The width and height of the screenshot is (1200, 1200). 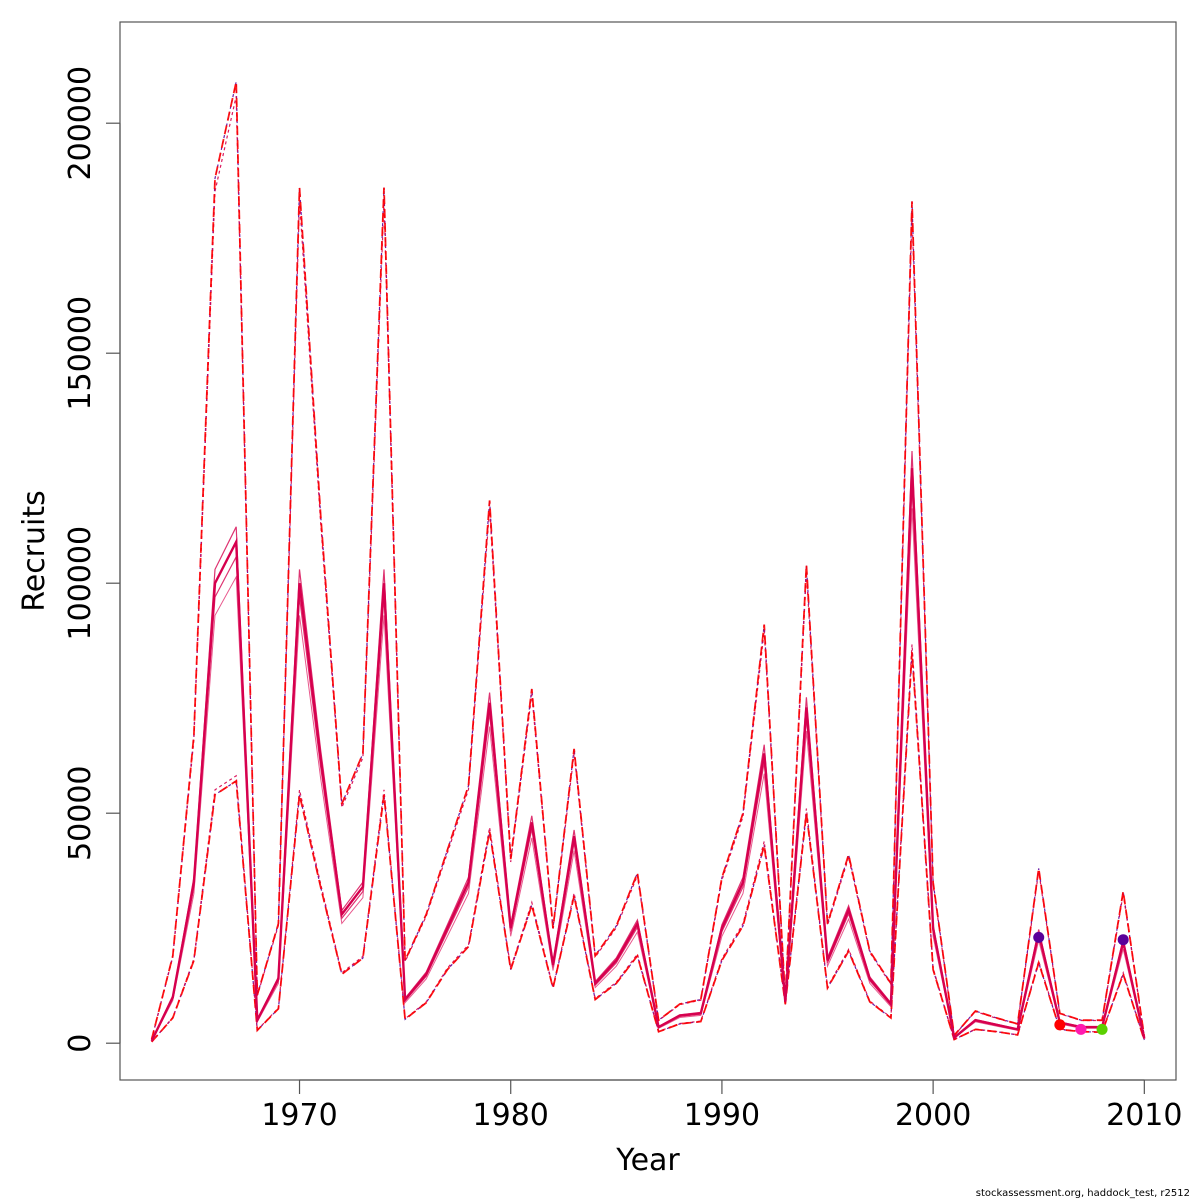 I want to click on y-tick-label: 50000, so click(x=80, y=812).